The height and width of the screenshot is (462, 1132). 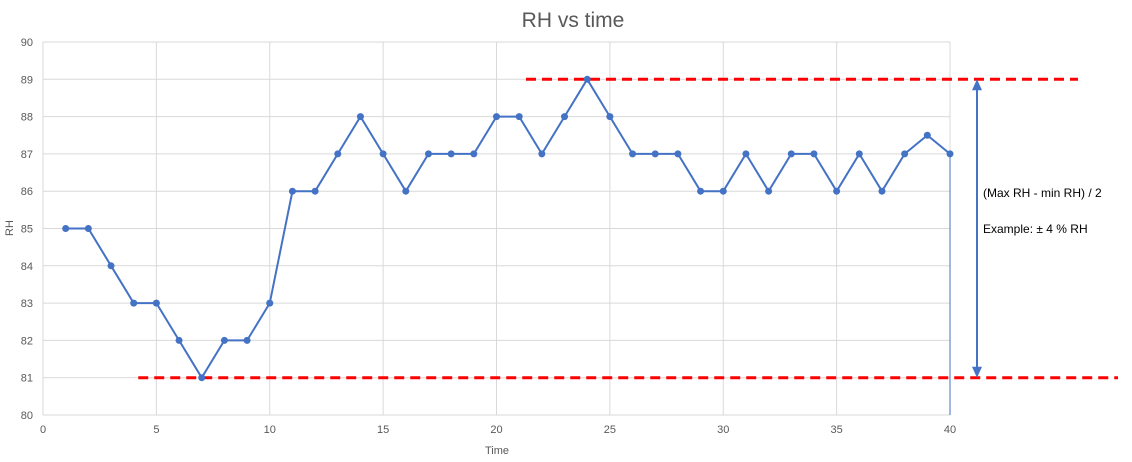 I want to click on y-tick-label: 80, so click(x=27, y=416).